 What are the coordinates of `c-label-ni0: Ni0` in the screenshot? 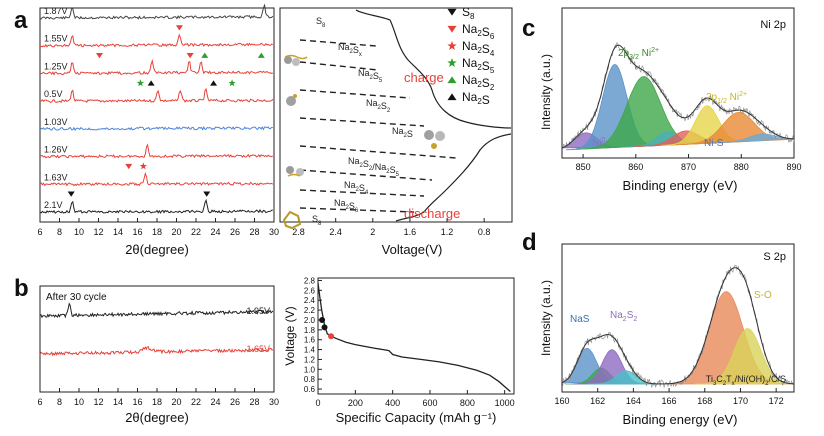 It's located at (598, 143).